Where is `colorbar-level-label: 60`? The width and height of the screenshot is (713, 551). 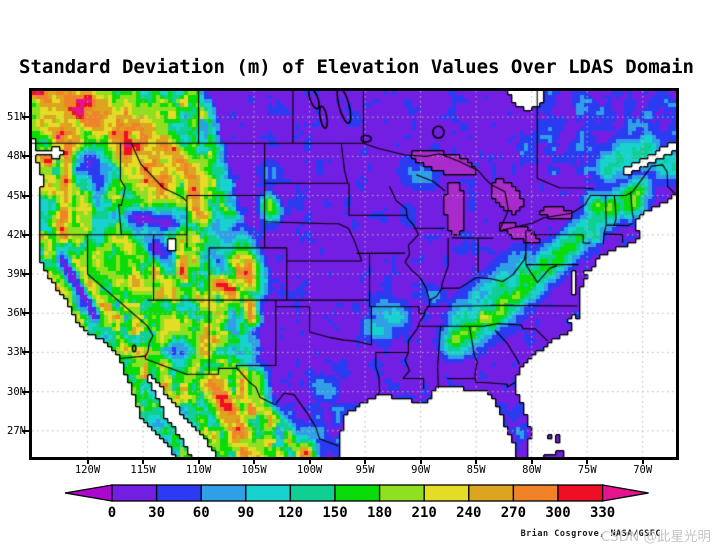 colorbar-level-label: 60 is located at coordinates (201, 513).